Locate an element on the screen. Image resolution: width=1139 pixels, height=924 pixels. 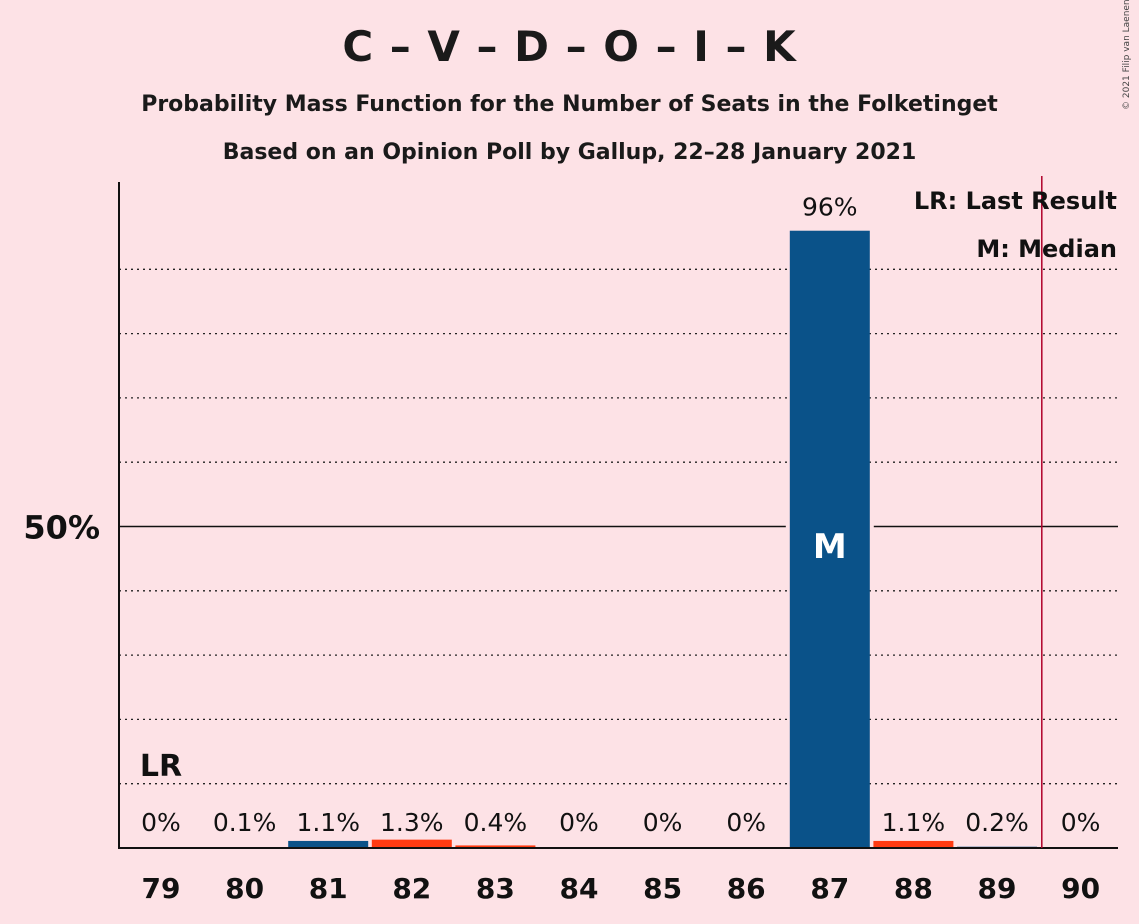
last-result-marker: LR is located at coordinates (161, 766).